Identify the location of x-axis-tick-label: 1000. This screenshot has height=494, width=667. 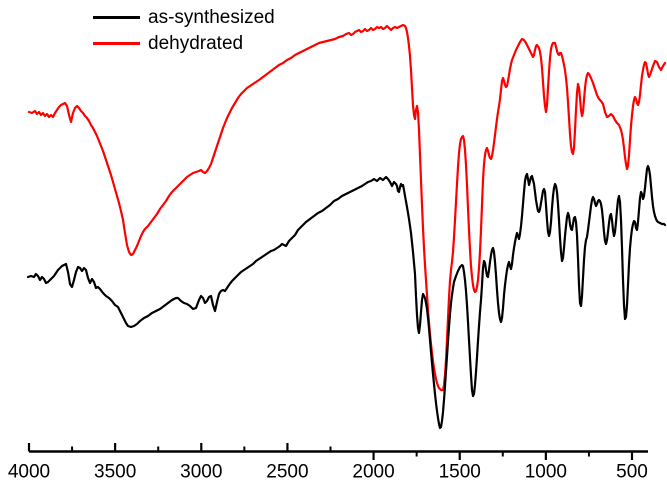
(546, 472).